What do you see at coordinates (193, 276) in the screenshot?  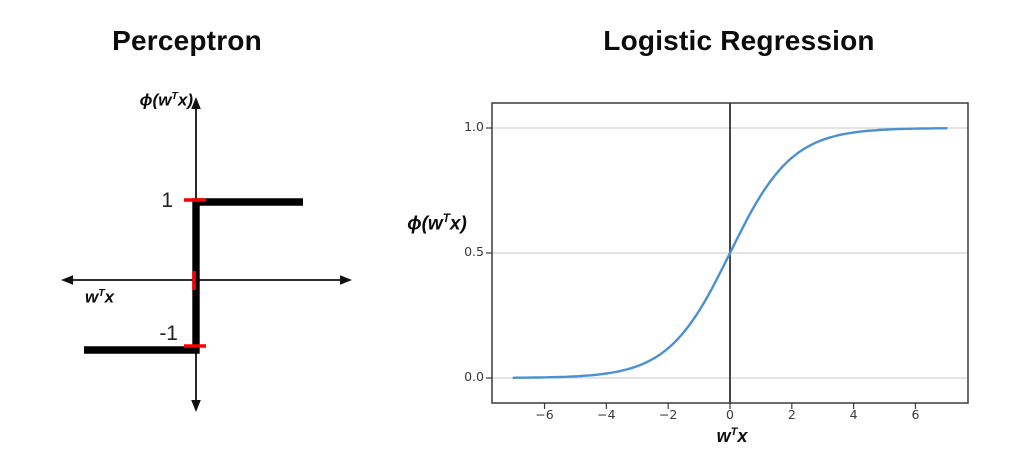 I see `step-function-curve` at bounding box center [193, 276].